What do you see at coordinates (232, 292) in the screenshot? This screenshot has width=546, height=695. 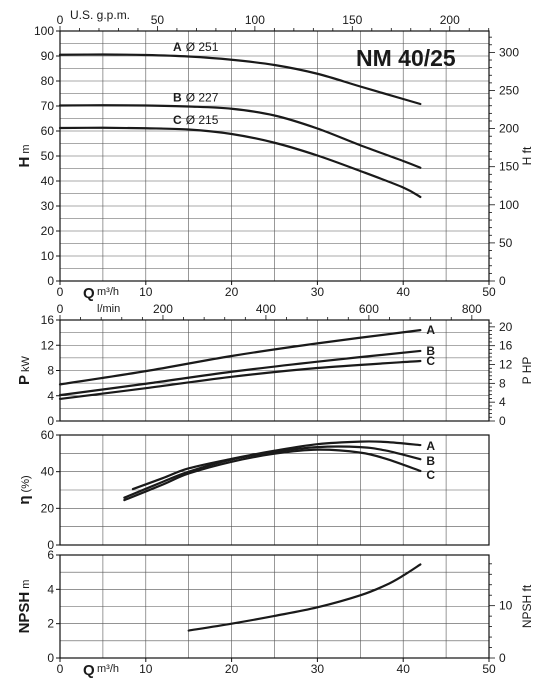 I see `head-xtick-label: 20` at bounding box center [232, 292].